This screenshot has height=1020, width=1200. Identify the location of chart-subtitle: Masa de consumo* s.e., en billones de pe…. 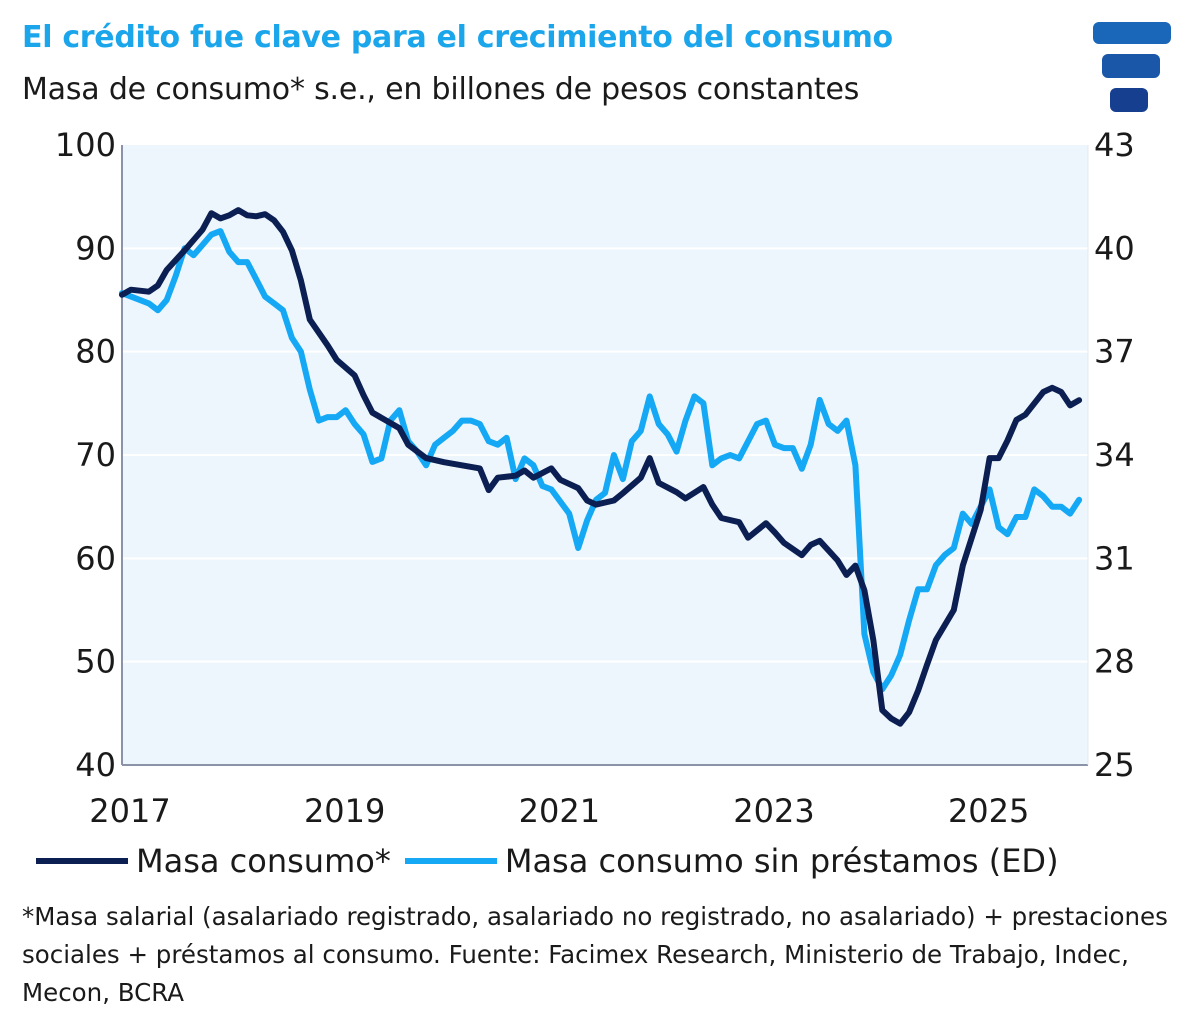
(441, 89).